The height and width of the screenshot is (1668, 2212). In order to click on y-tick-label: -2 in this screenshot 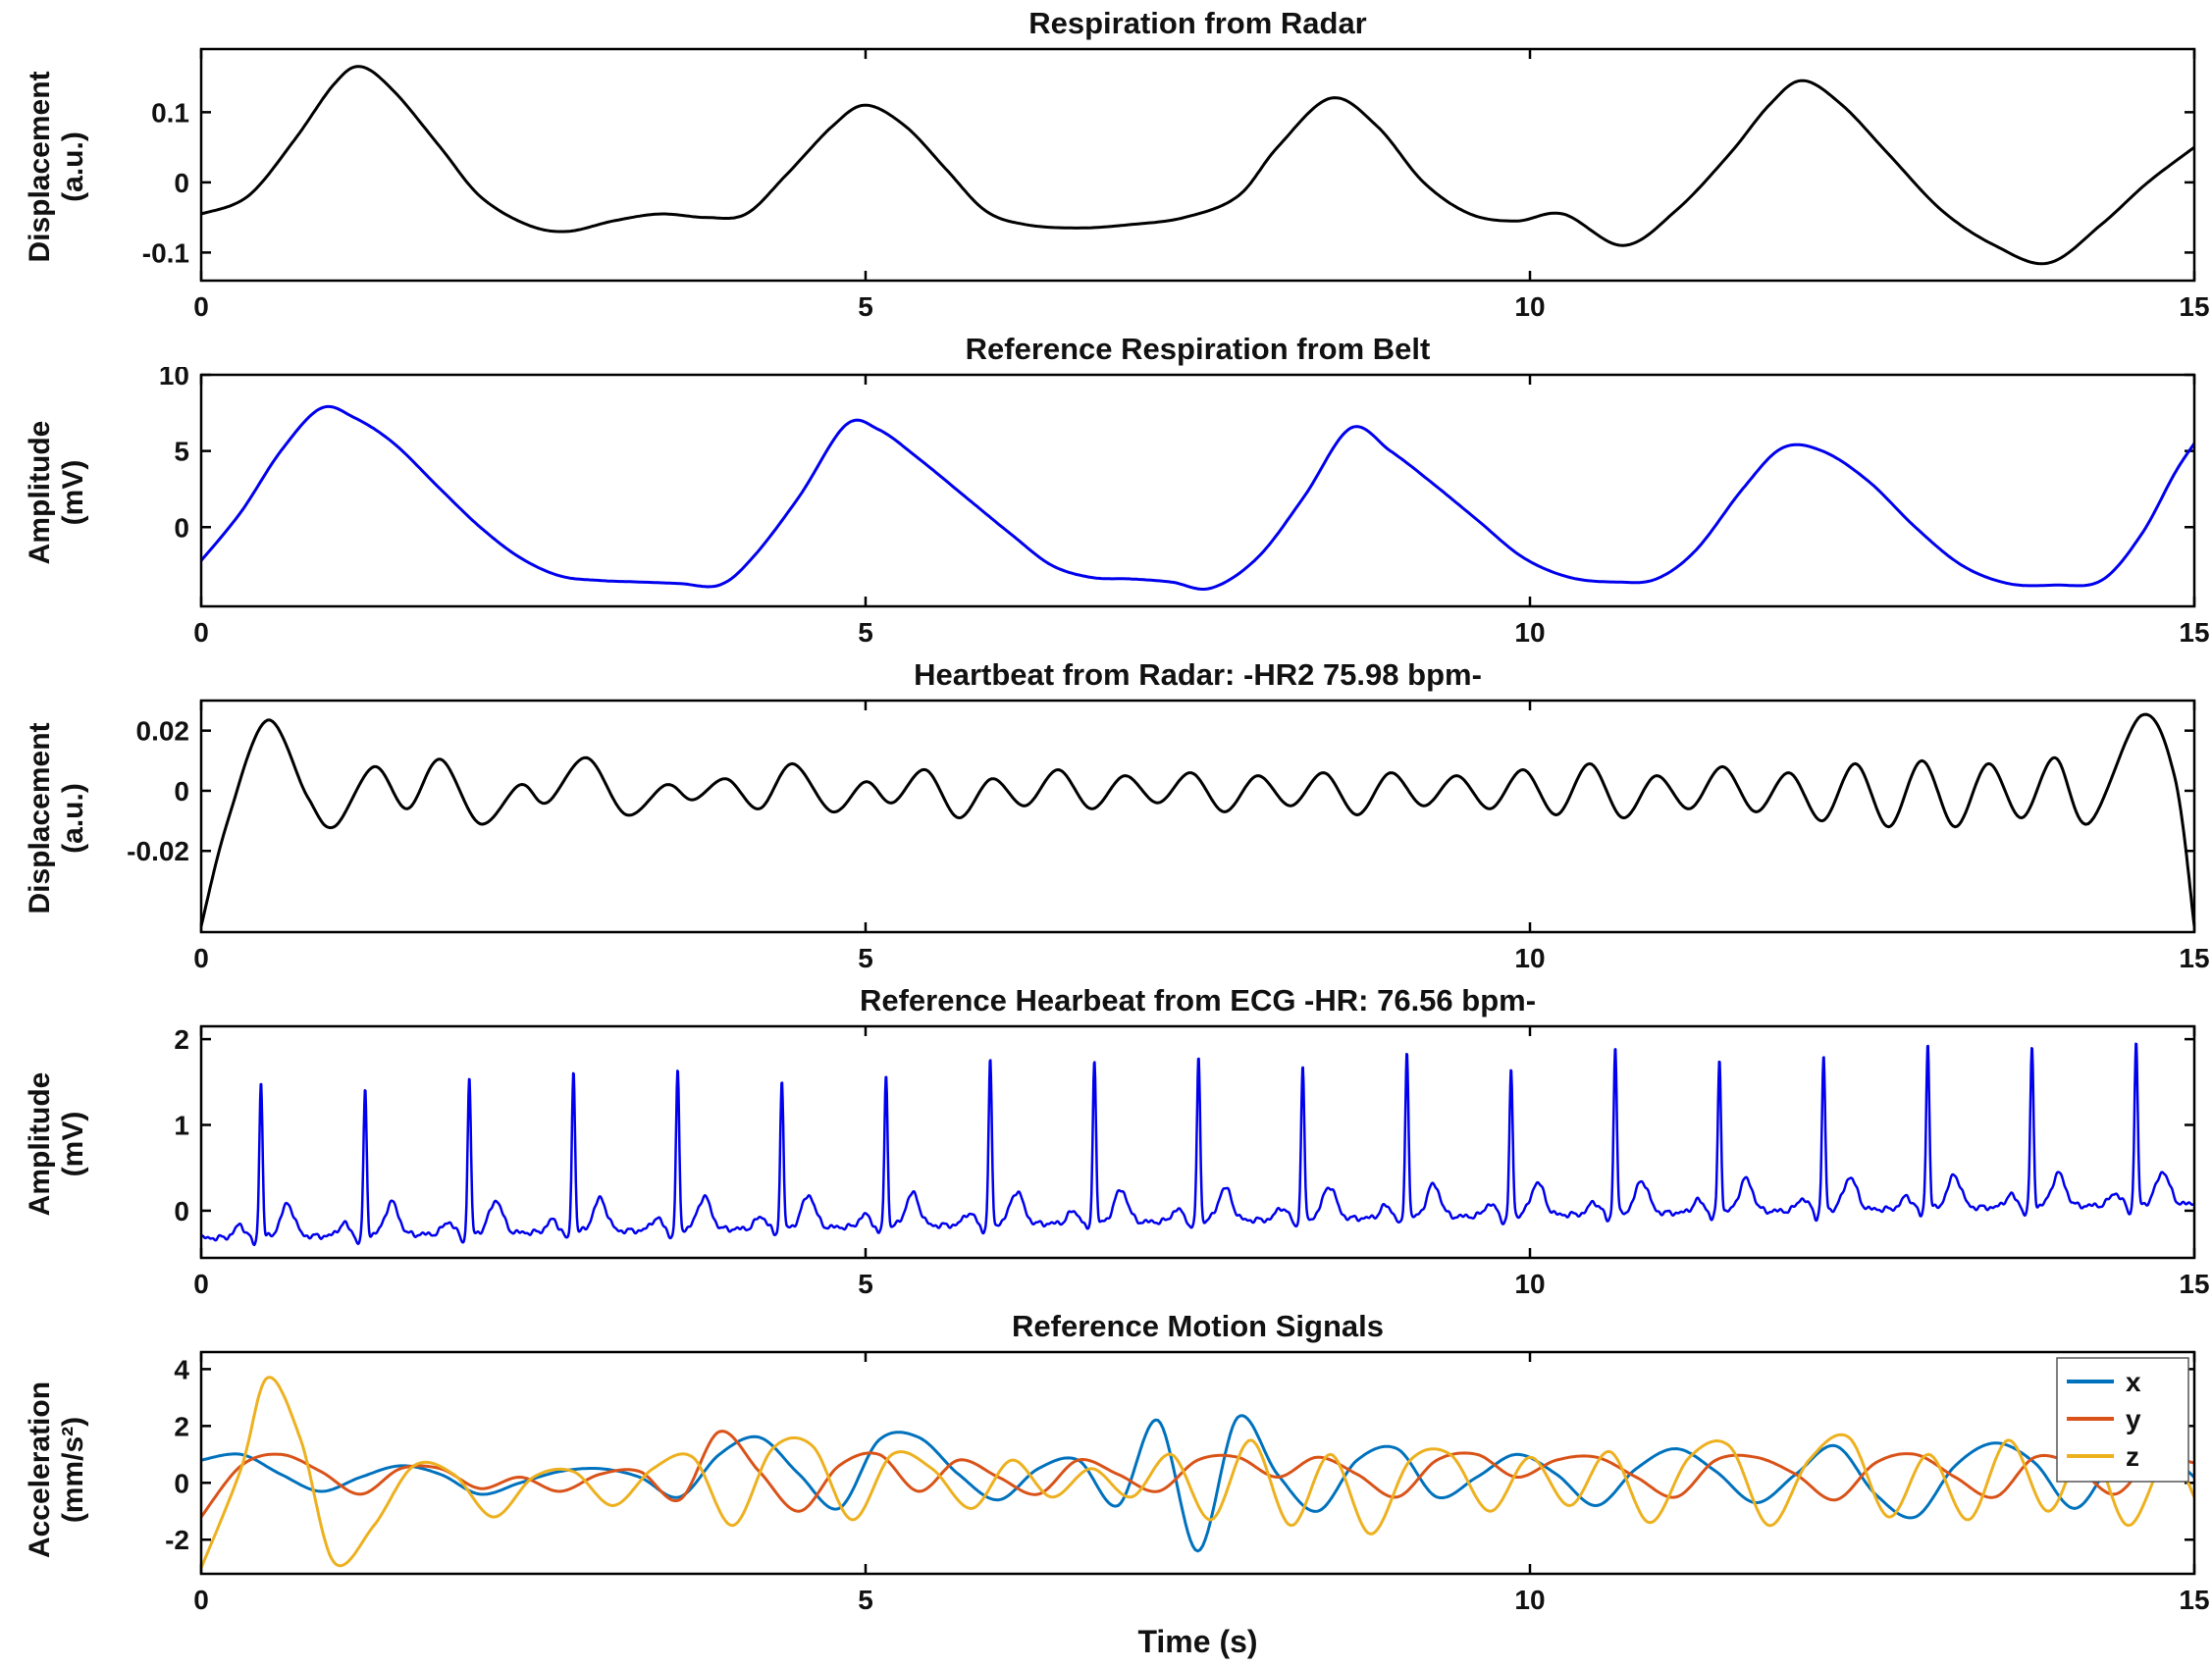, I will do `click(177, 1540)`.